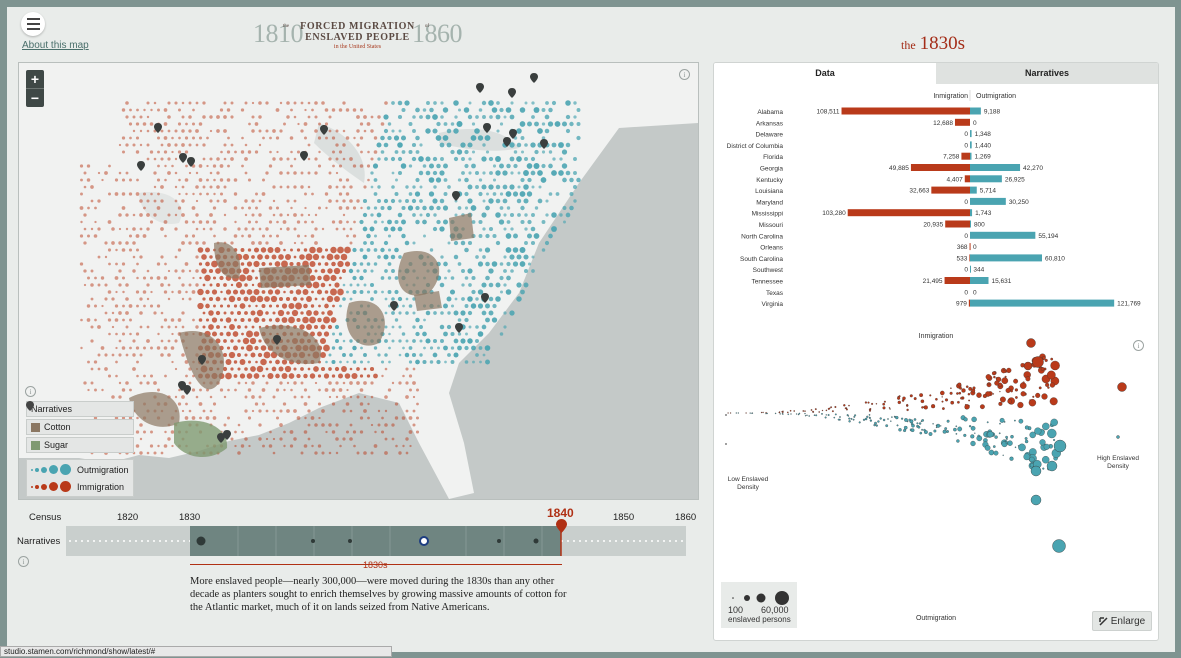 The height and width of the screenshot is (658, 1181). What do you see at coordinates (190, 517) in the screenshot?
I see `census-year: 1830` at bounding box center [190, 517].